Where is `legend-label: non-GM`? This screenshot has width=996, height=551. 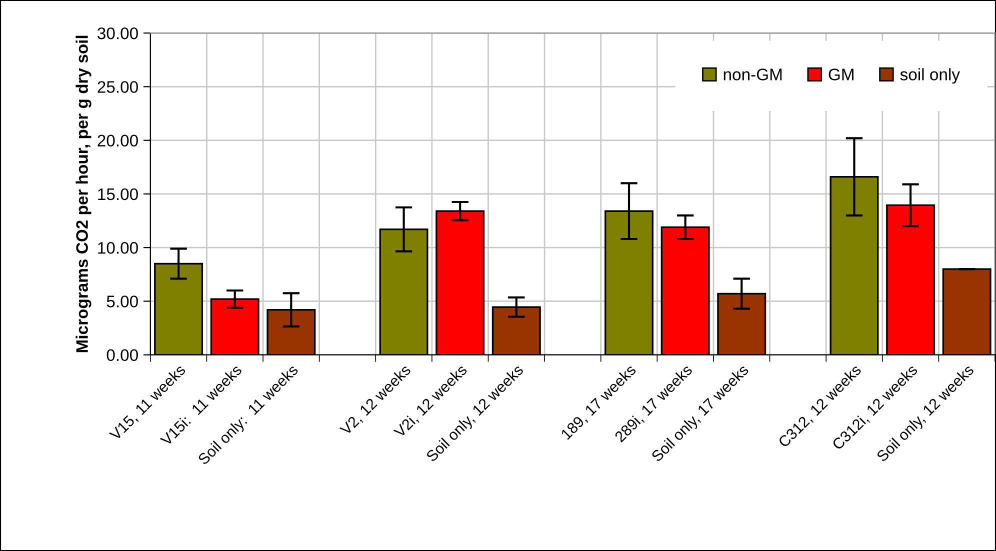 legend-label: non-GM is located at coordinates (753, 74).